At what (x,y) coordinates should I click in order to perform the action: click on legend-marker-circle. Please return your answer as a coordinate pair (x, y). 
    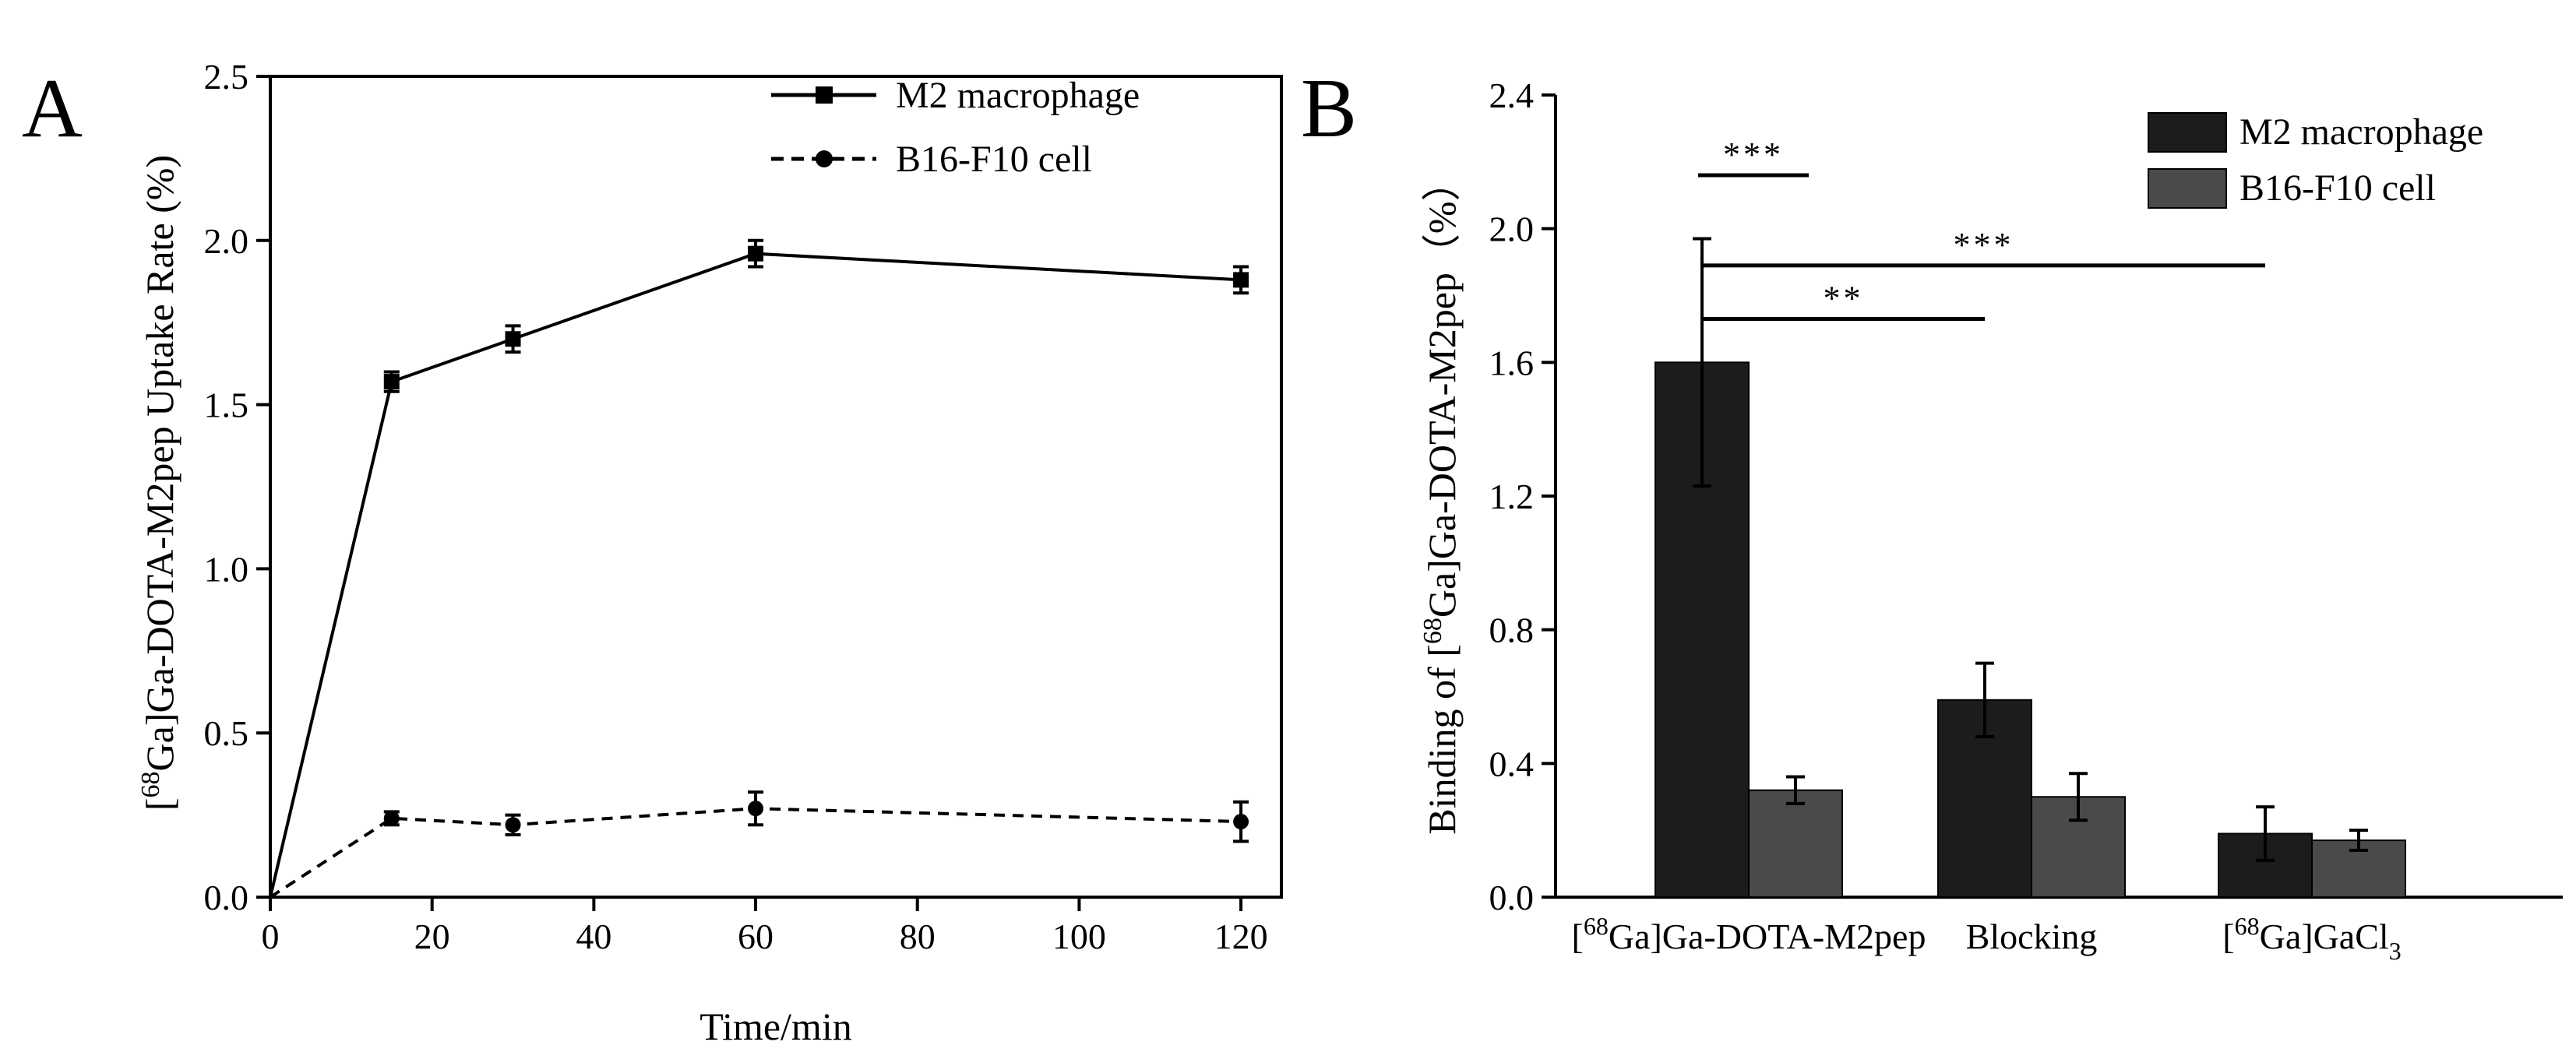
    Looking at the image, I should click on (824, 158).